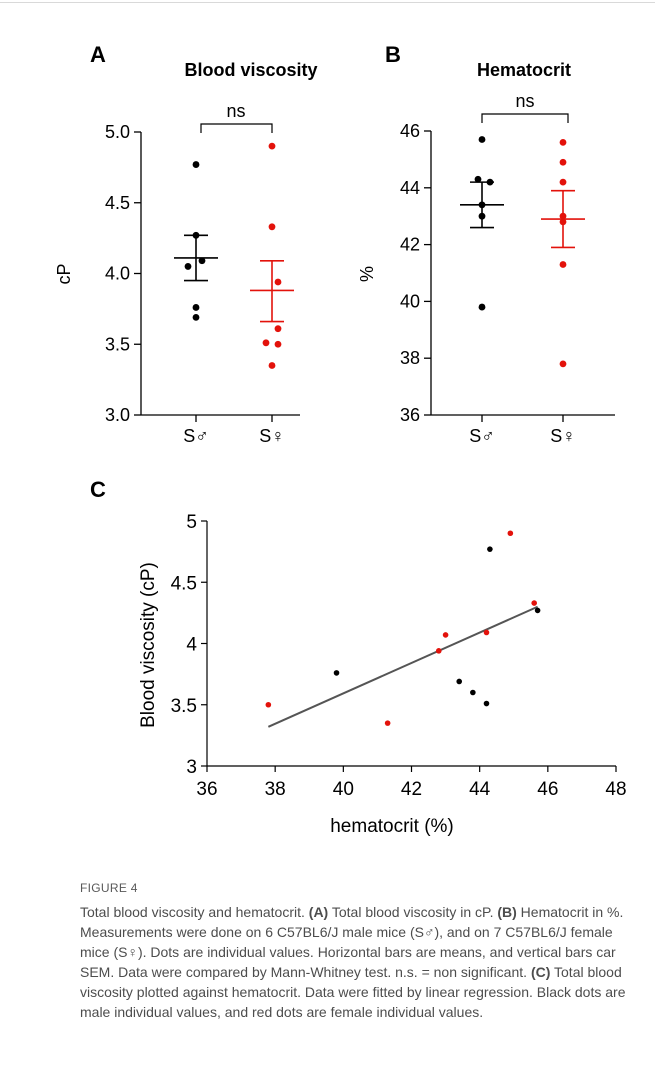 This screenshot has width=655, height=1086. What do you see at coordinates (410, 188) in the screenshot?
I see `y-tick-label: 44` at bounding box center [410, 188].